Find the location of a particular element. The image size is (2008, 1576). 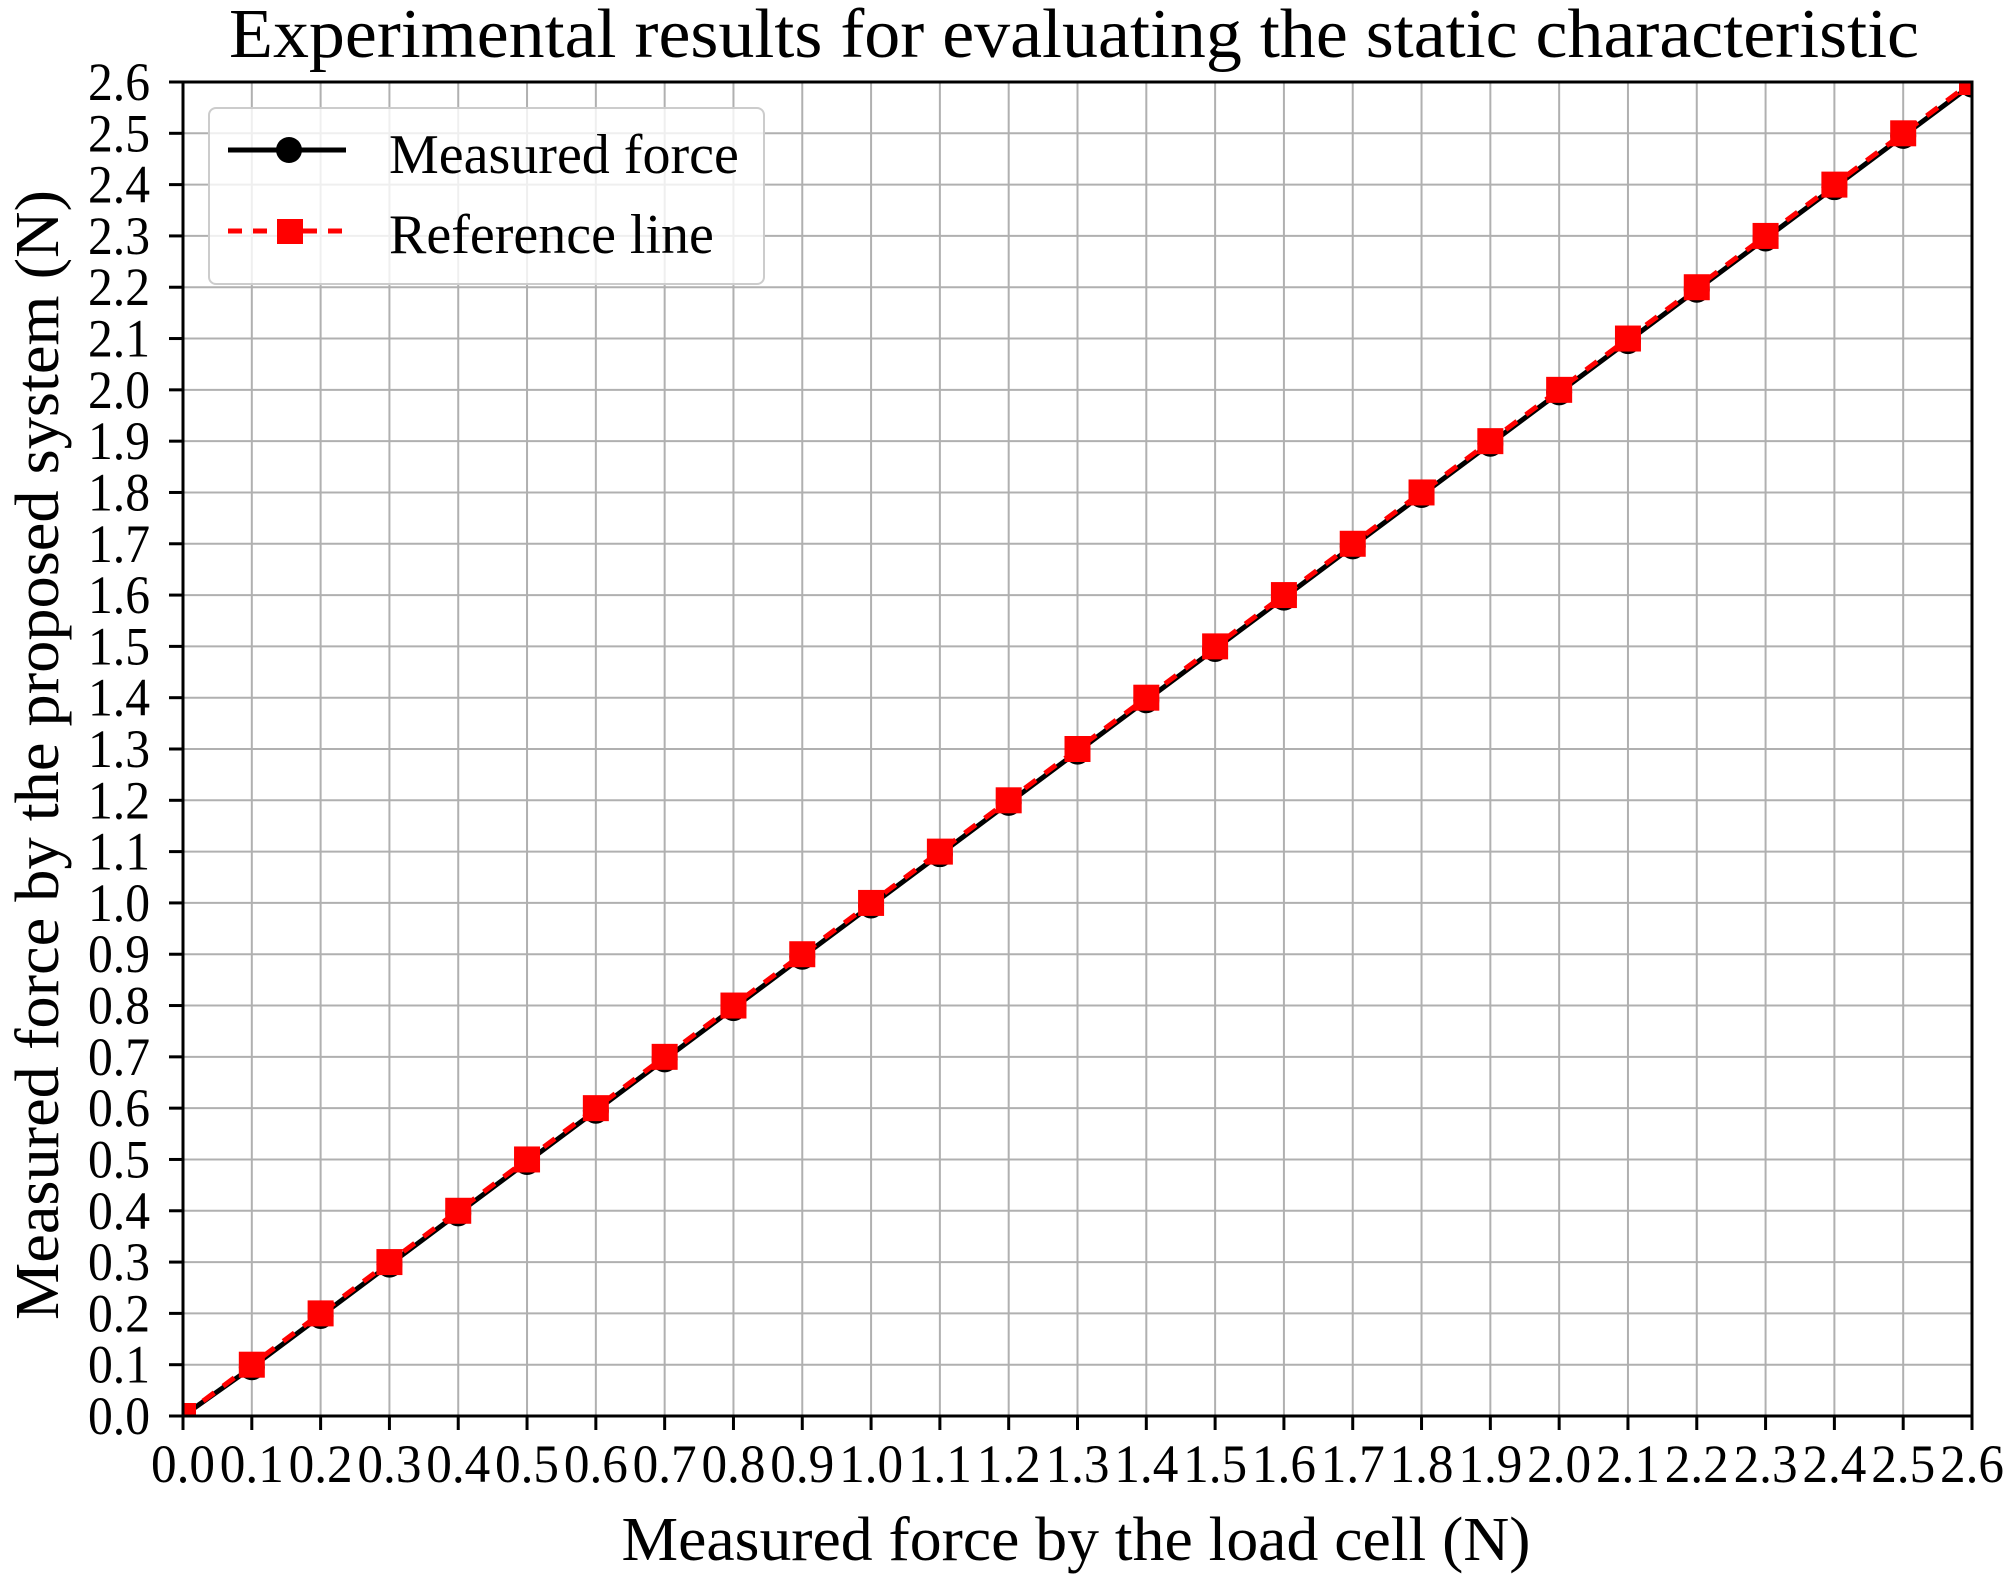

y-tick-label: 0.2 is located at coordinates (119, 1313).